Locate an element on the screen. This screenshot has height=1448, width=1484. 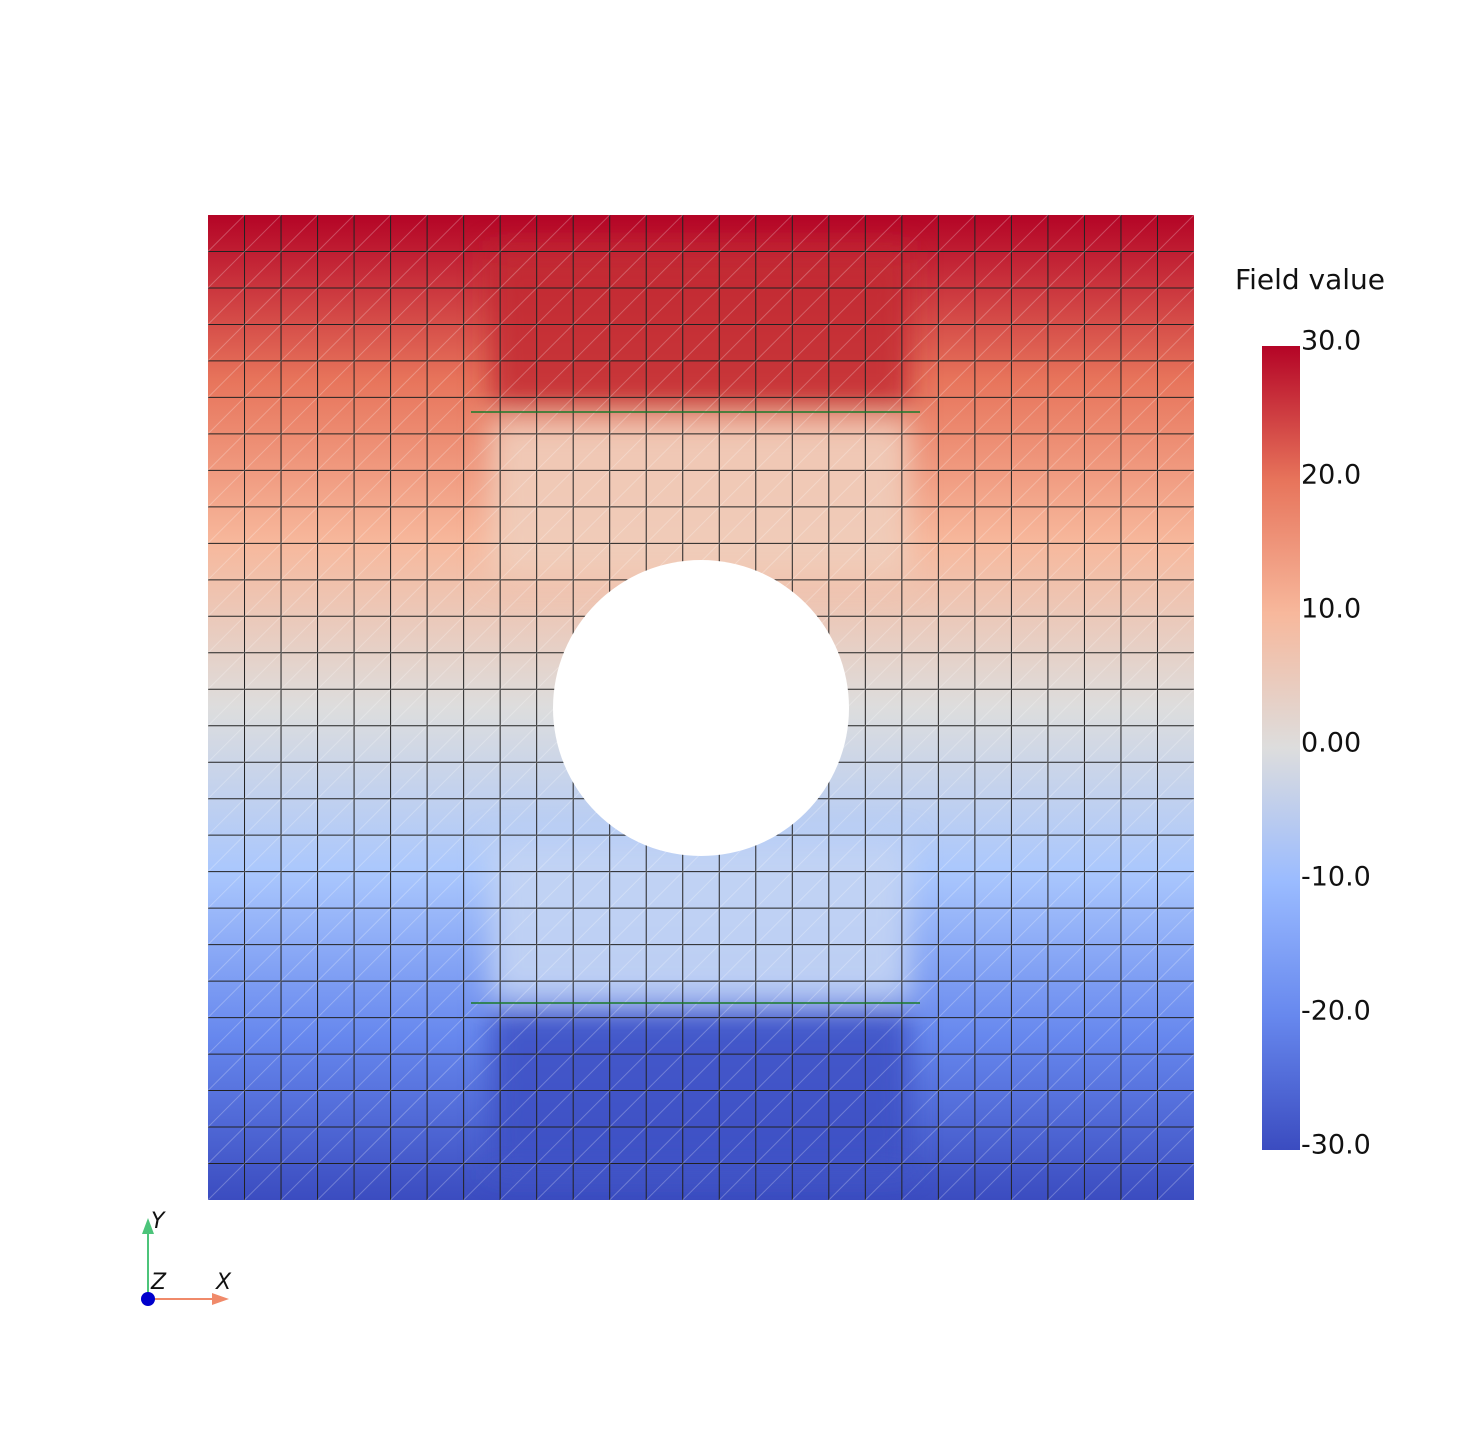
x-axis-label: X is located at coordinates (223, 1282).